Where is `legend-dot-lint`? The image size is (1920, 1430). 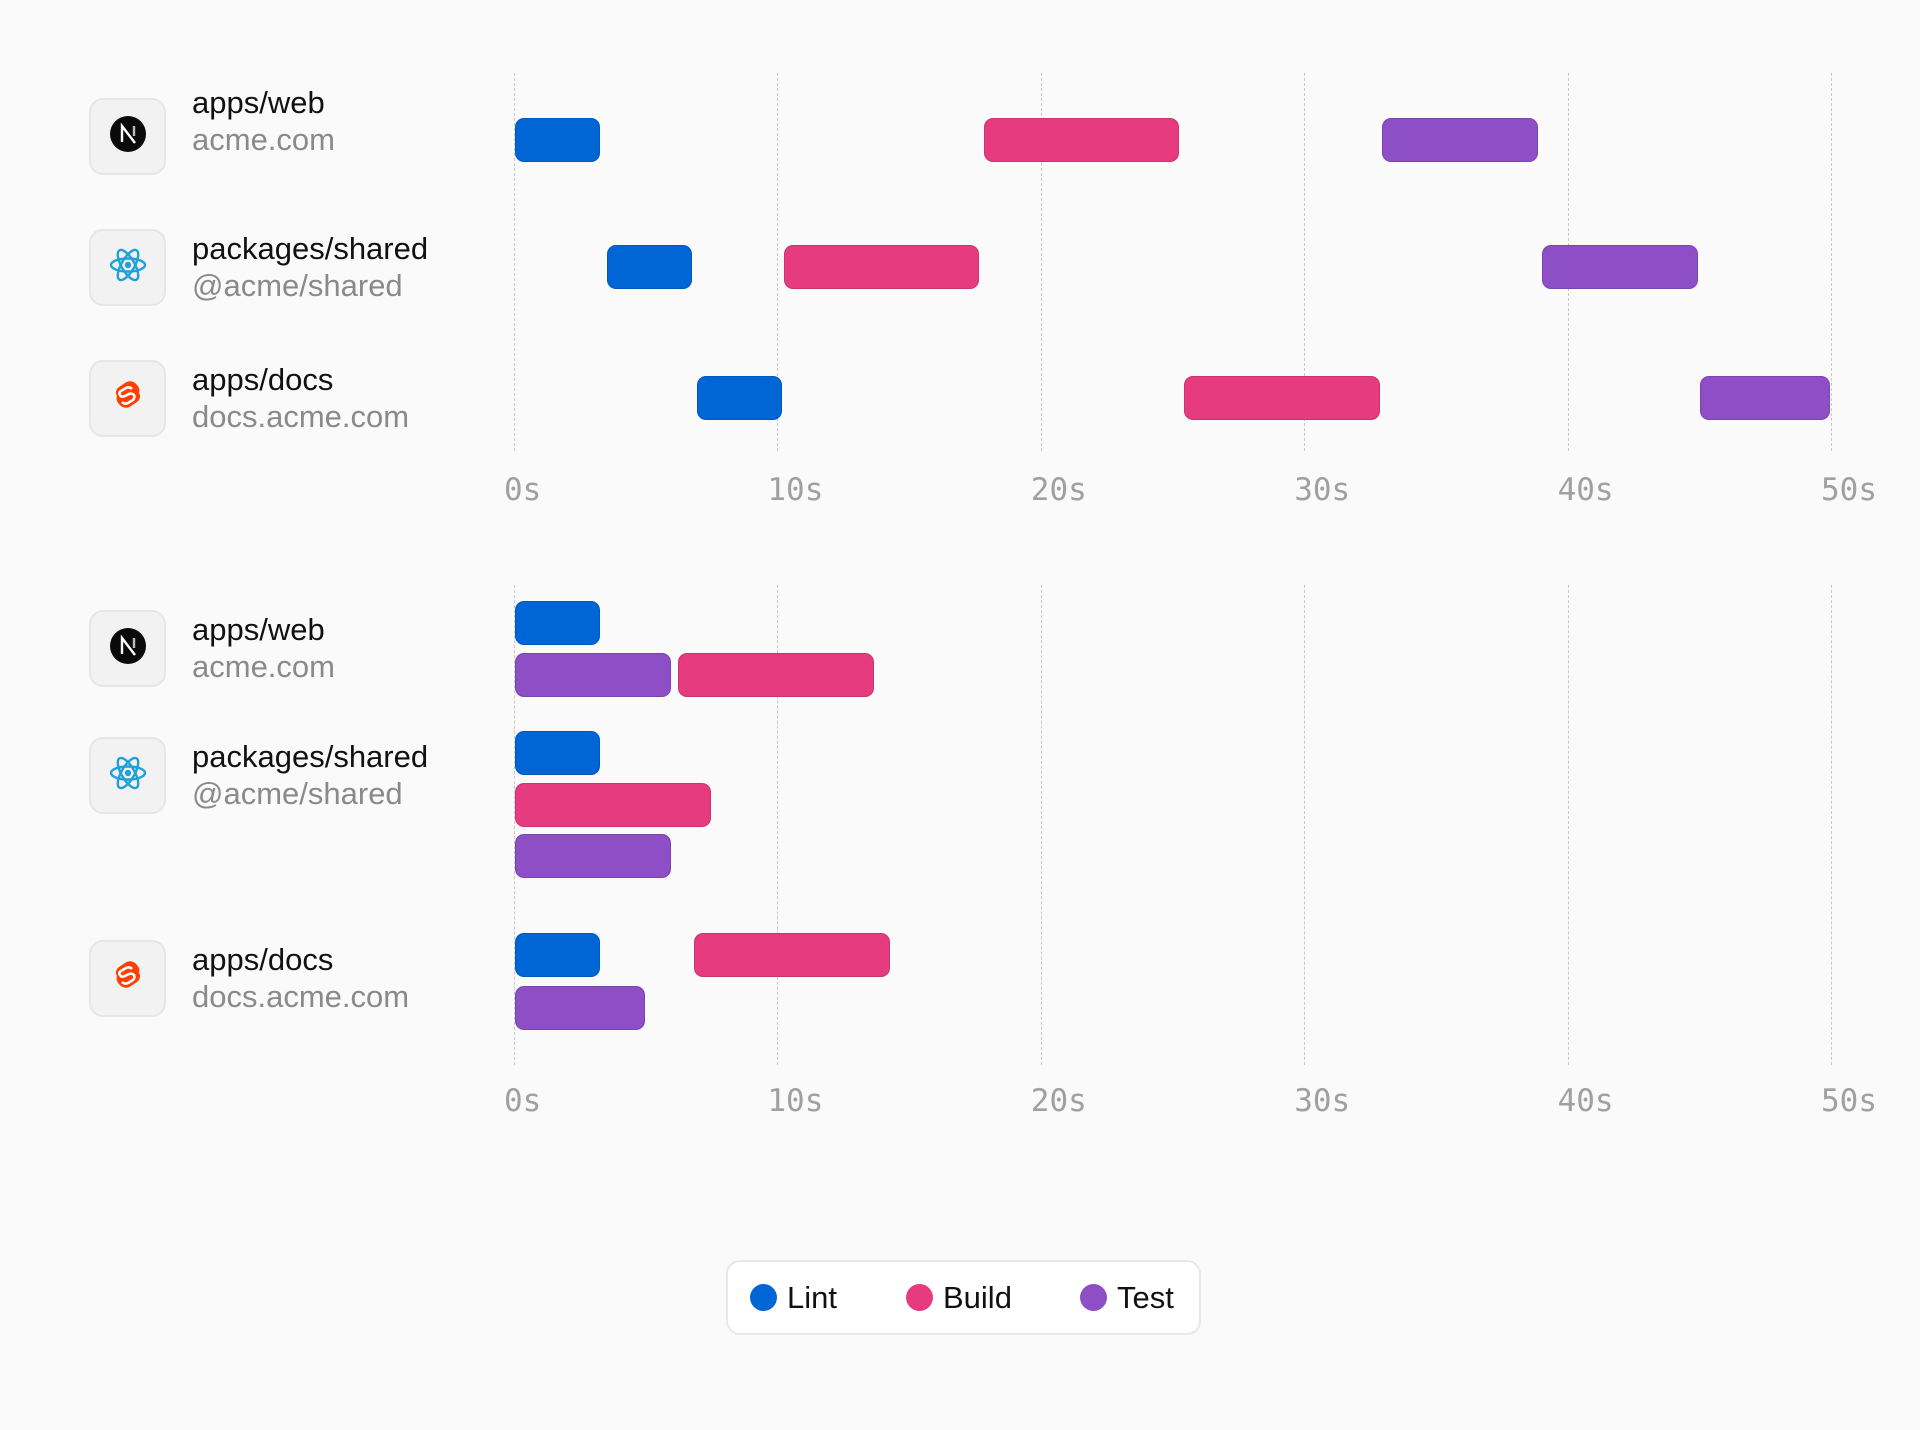
legend-dot-lint is located at coordinates (763, 1297).